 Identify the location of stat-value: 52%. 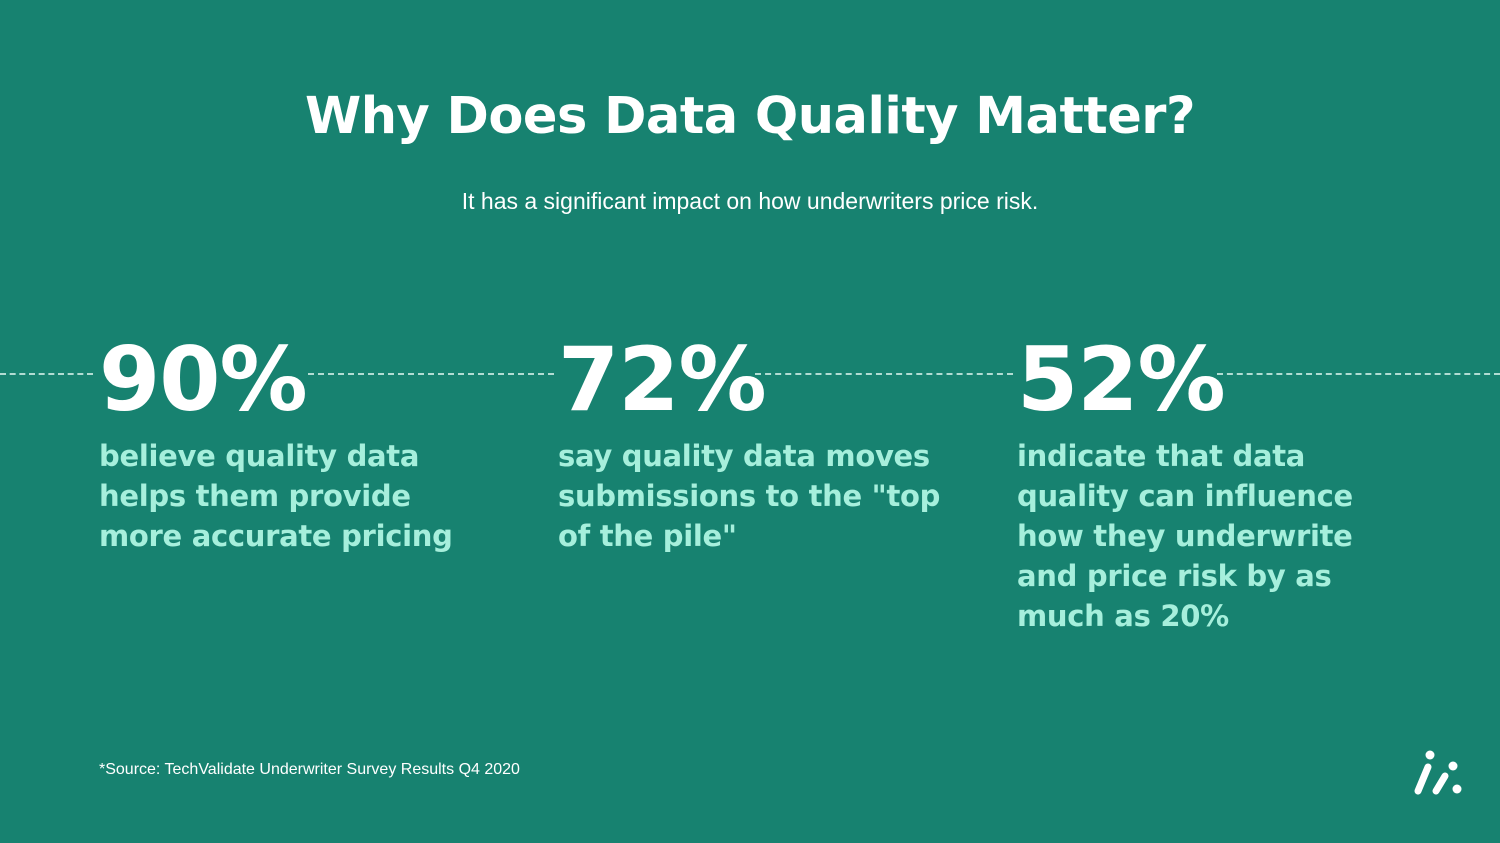
(1121, 379).